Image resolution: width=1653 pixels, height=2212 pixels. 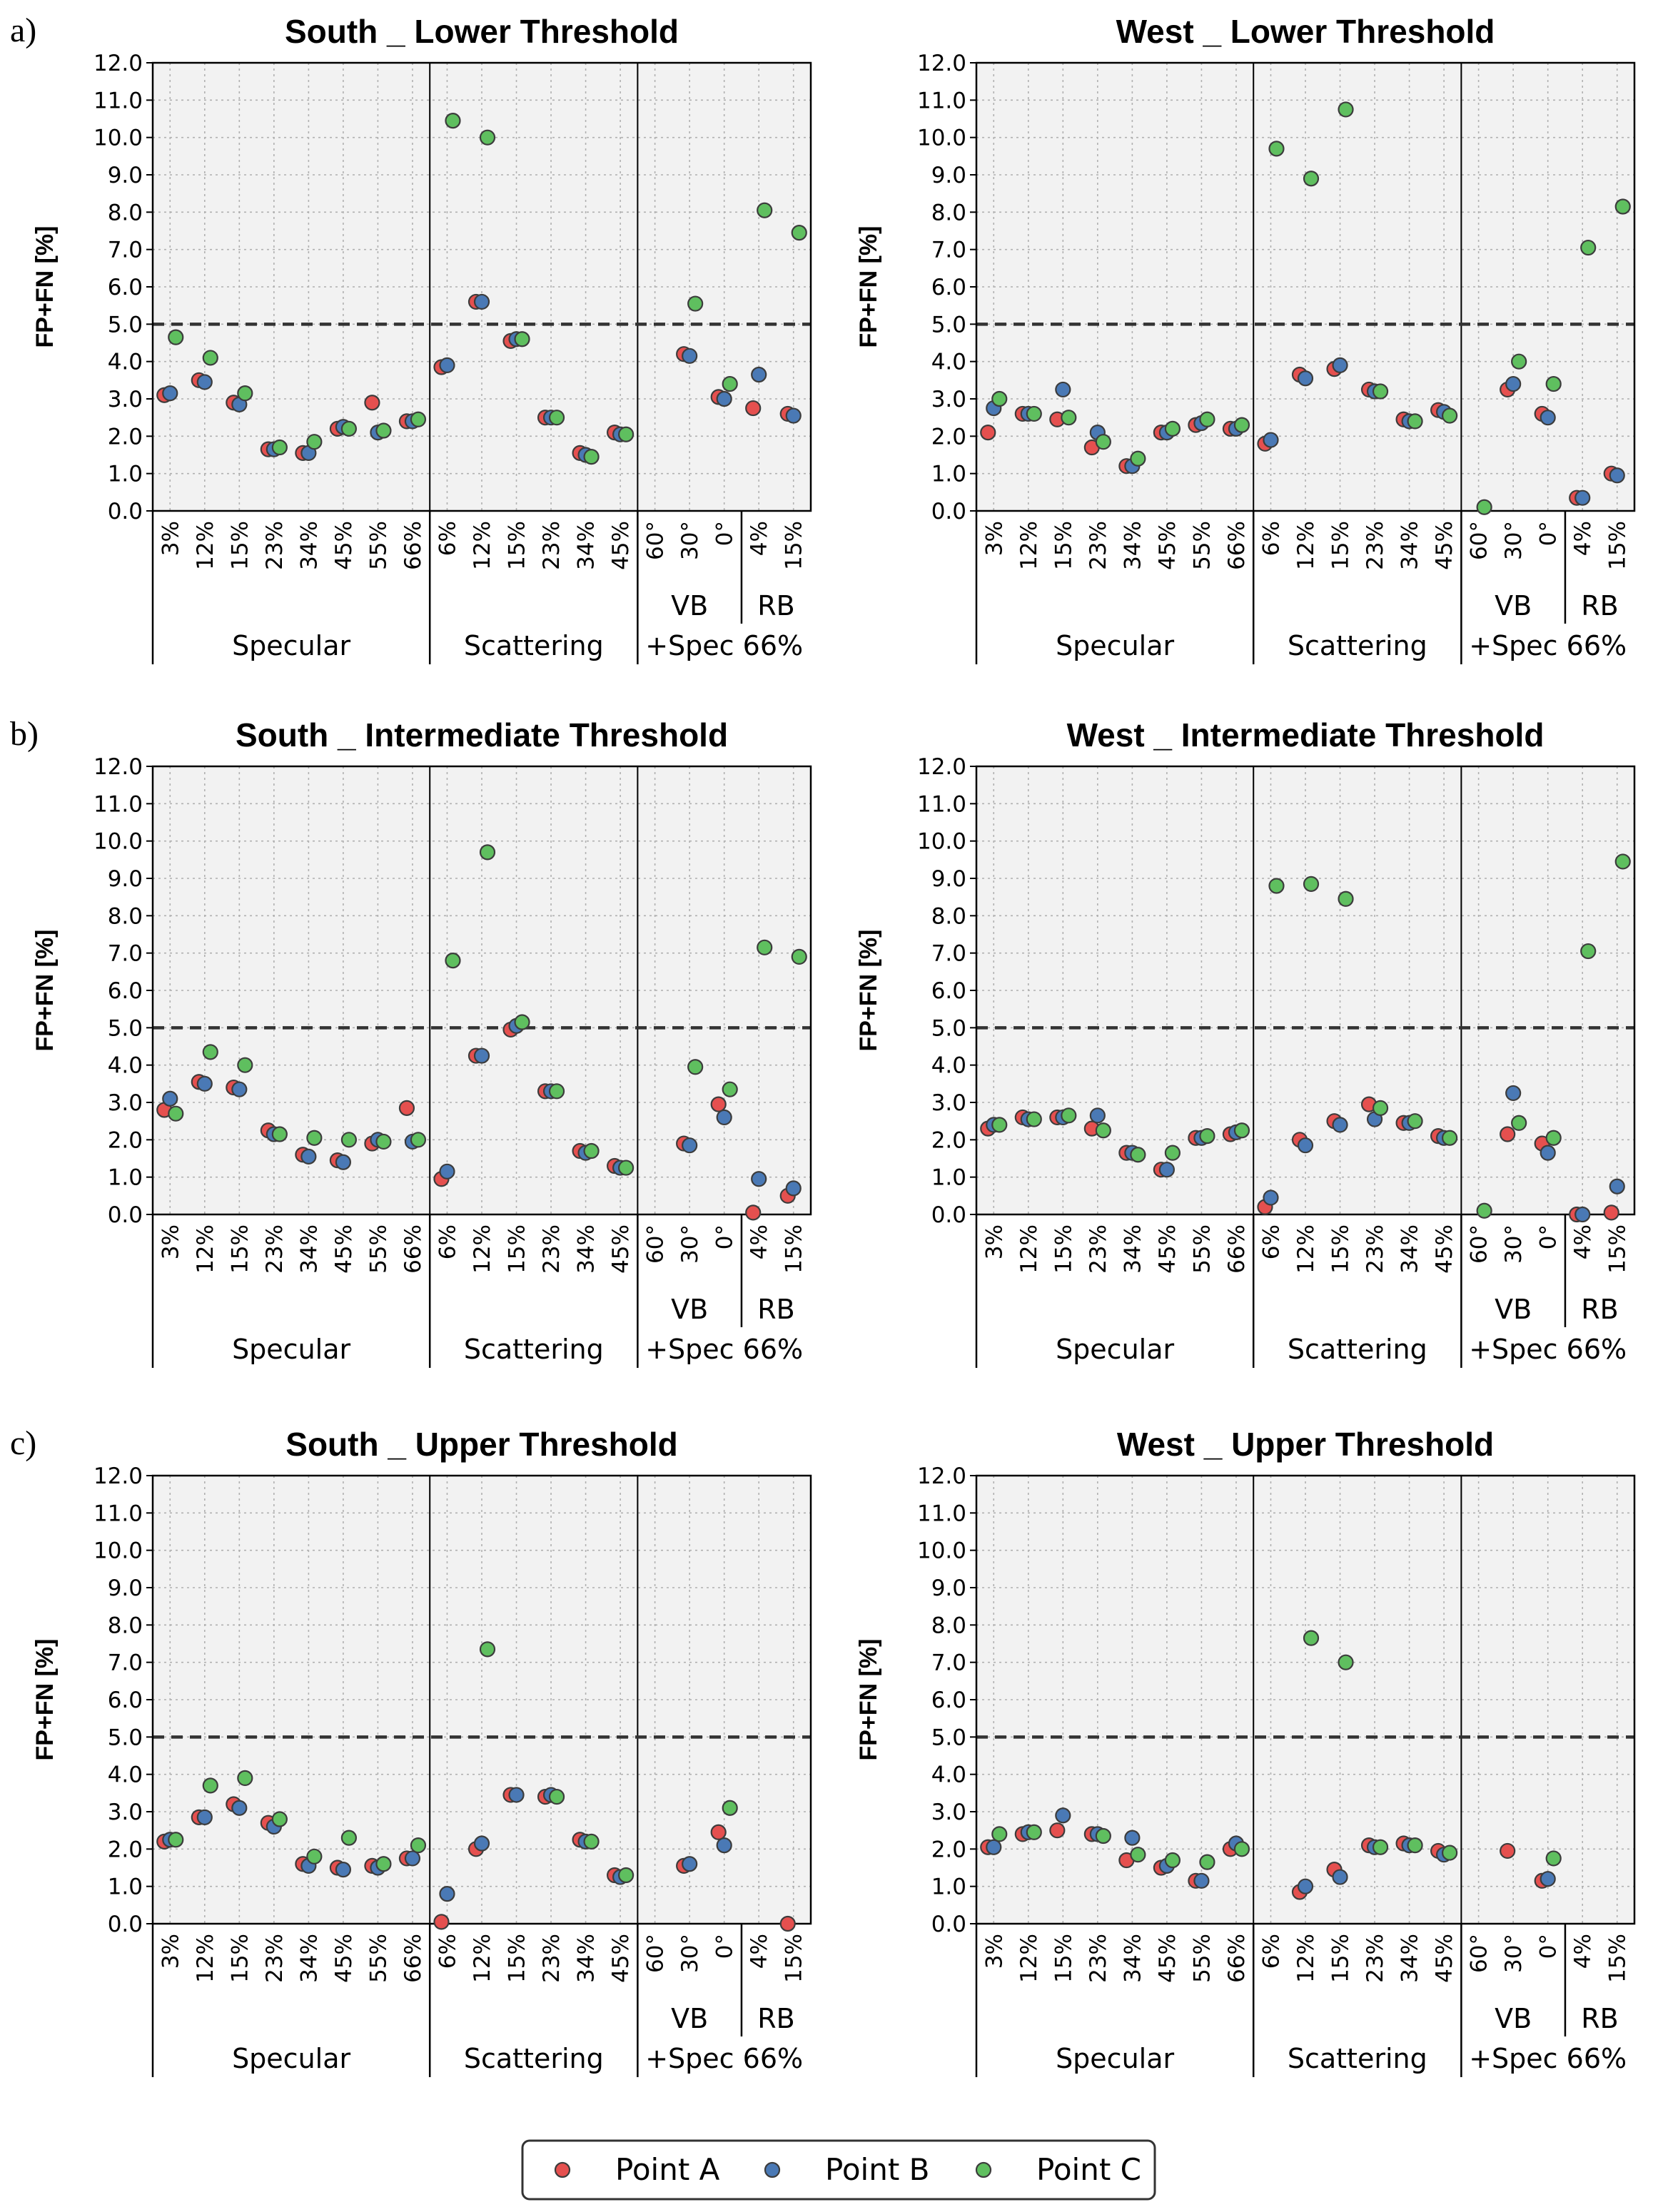 What do you see at coordinates (23, 30) in the screenshot?
I see `row-label: a)` at bounding box center [23, 30].